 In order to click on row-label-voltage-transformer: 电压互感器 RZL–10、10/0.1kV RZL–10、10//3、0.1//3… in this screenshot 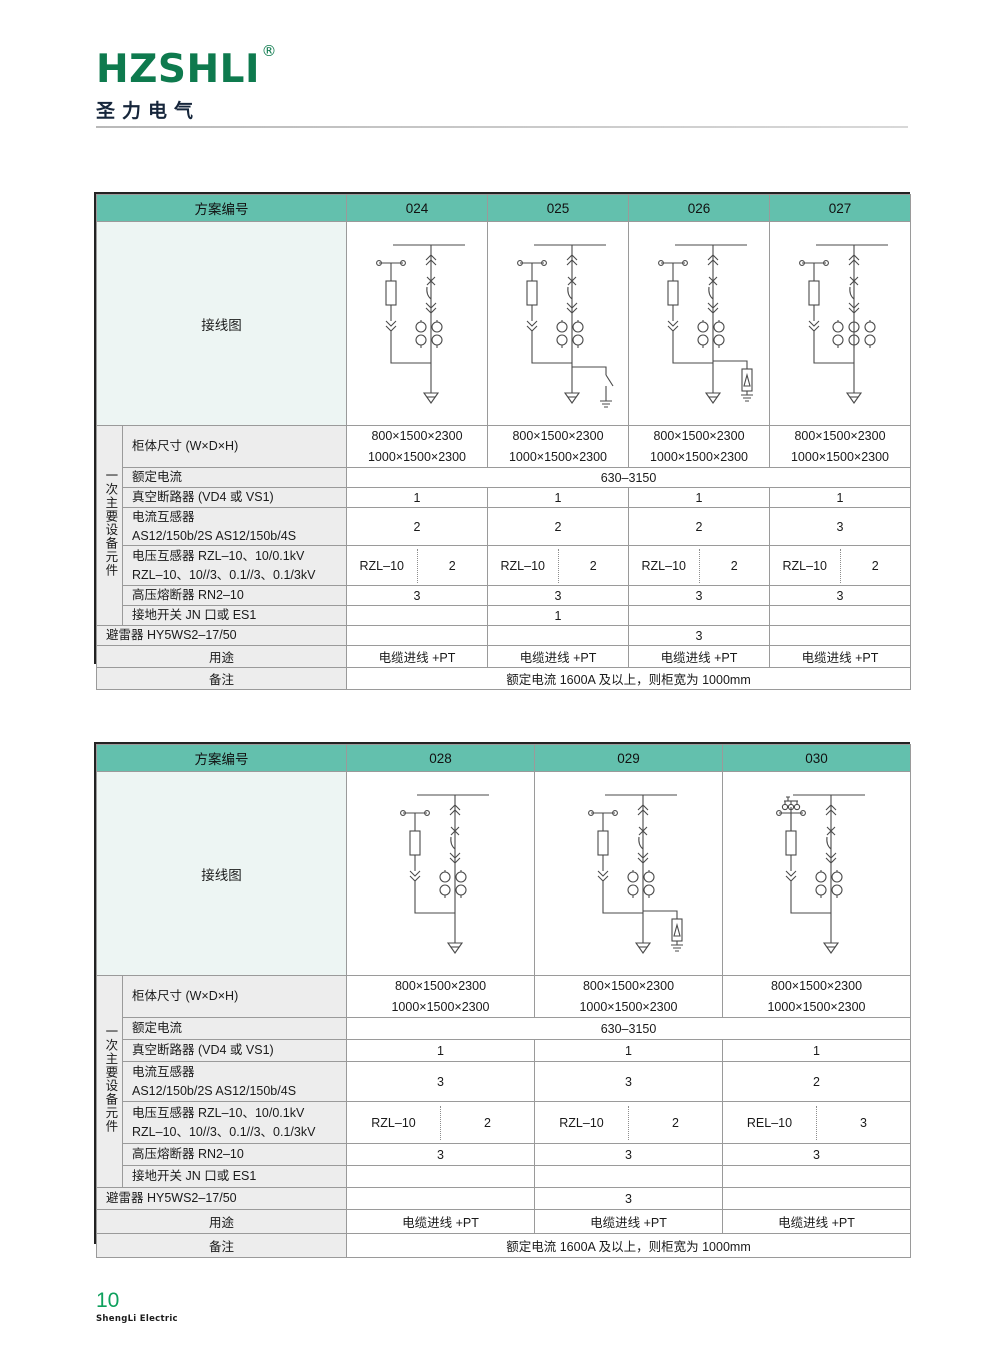, I will do `click(234, 1122)`.